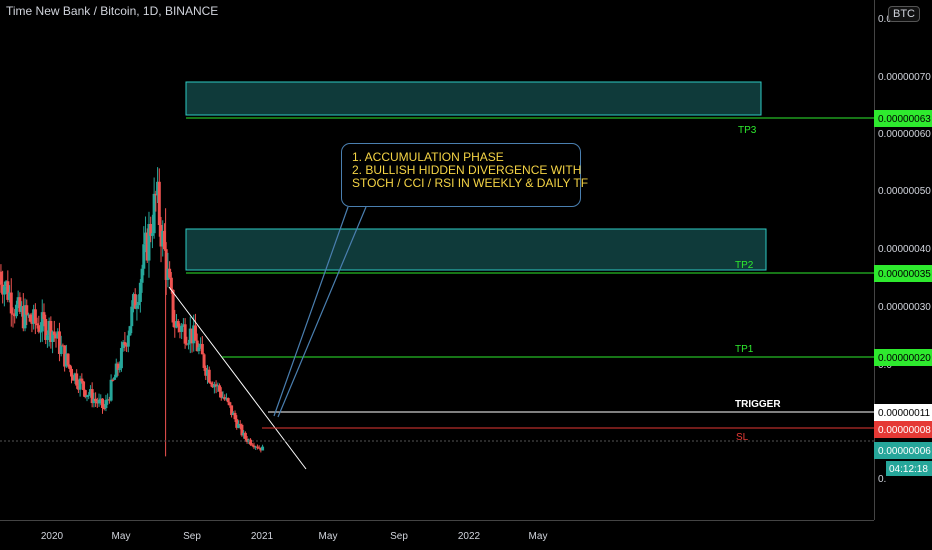 The width and height of the screenshot is (932, 550). Describe the element at coordinates (428, 157) in the screenshot. I see `callout-line: 1. ACCUMULATION PHASE` at that location.